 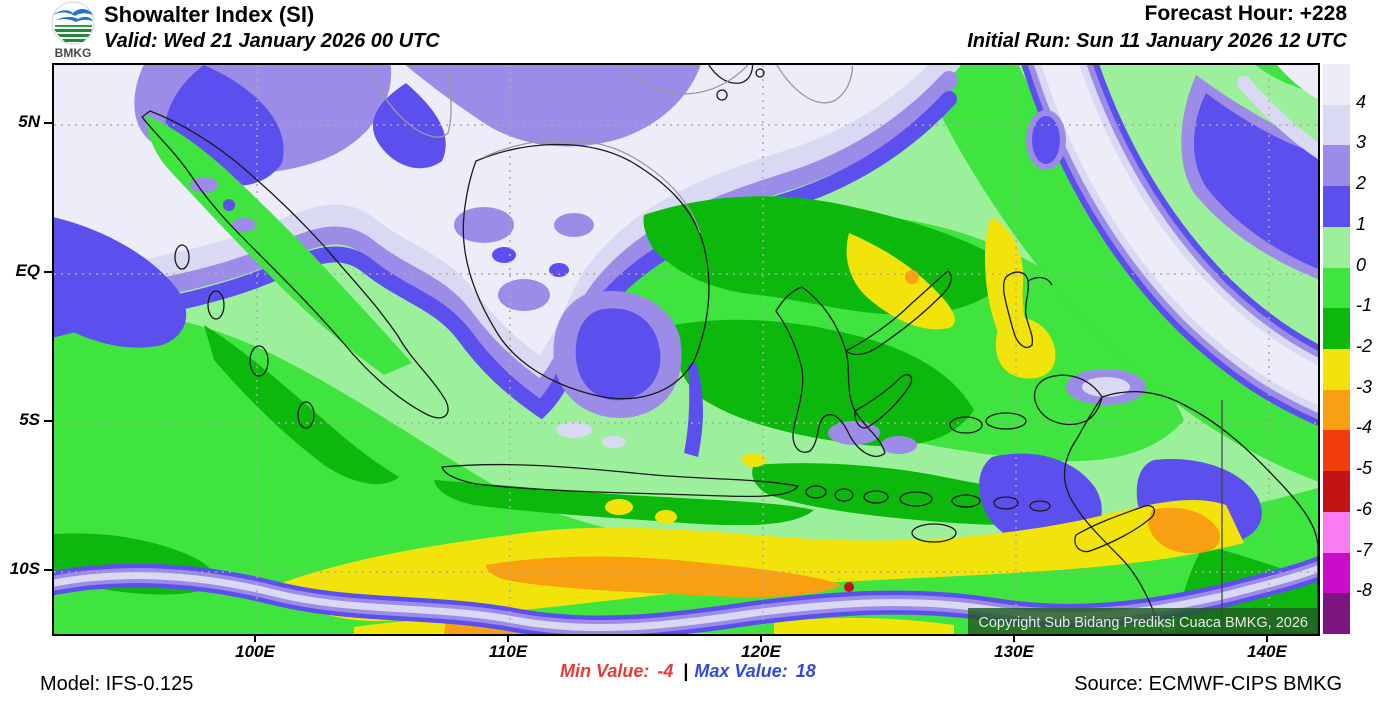 I want to click on x-tick-140e, so click(x=1267, y=638).